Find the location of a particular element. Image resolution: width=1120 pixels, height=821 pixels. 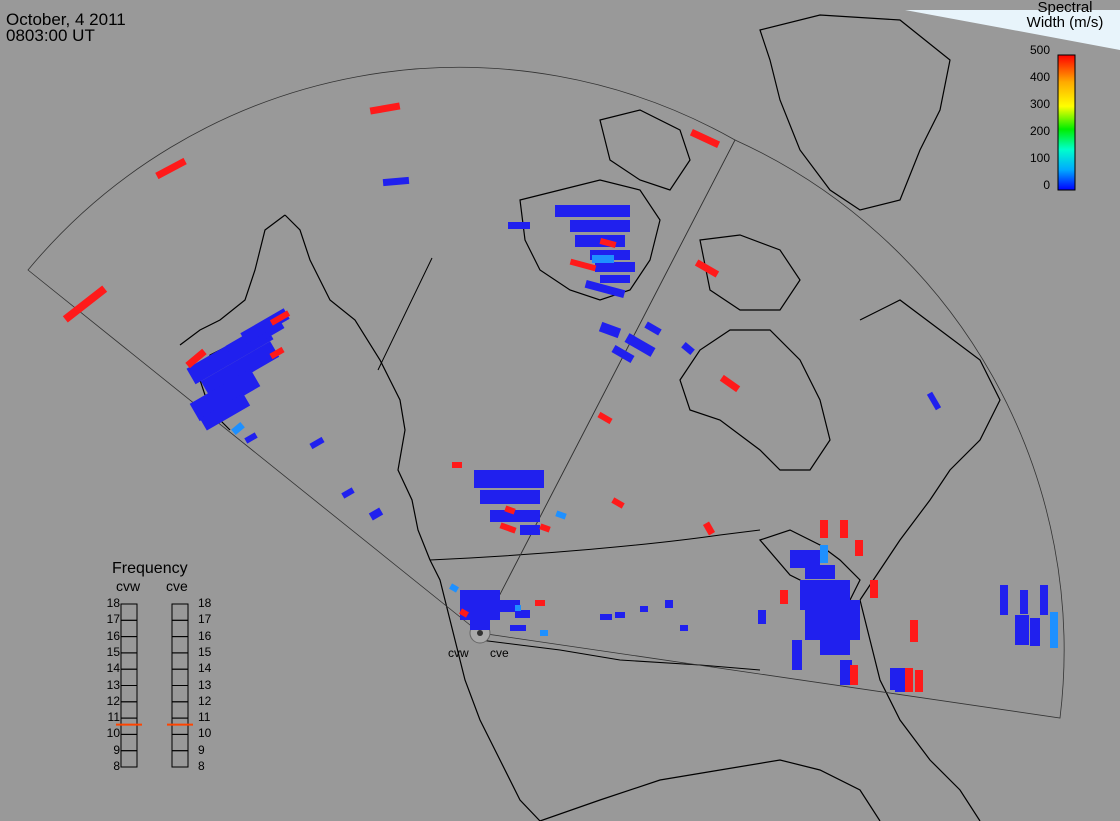

colorbar-tick-0: 0 is located at coordinates (1046, 185).